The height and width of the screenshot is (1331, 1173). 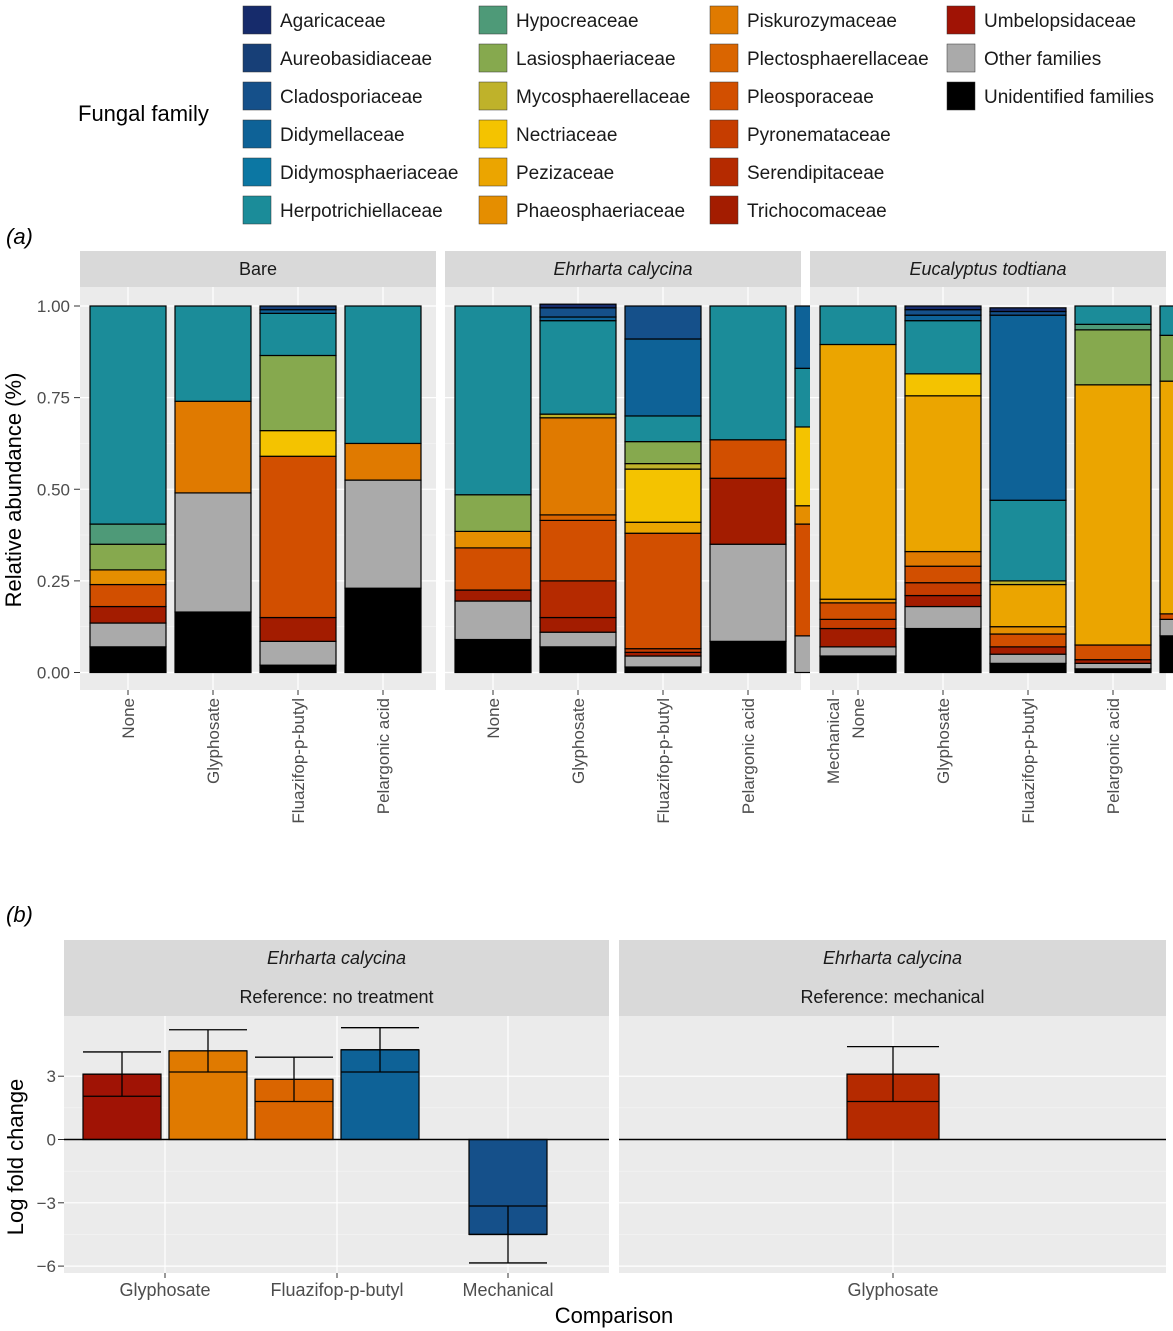 What do you see at coordinates (1028, 407) in the screenshot?
I see `bar-segment-didymellaceae` at bounding box center [1028, 407].